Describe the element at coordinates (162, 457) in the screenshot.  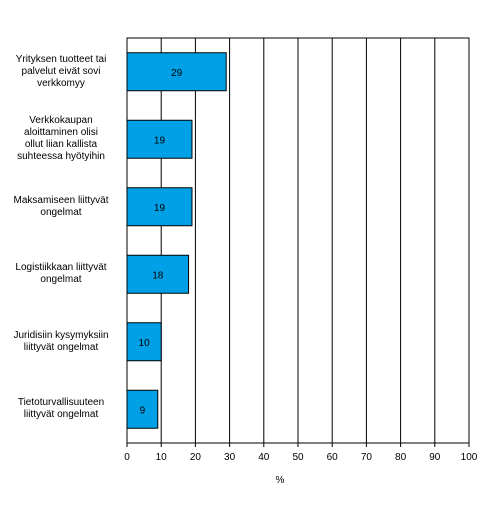
I see `x-tick-label: 10` at that location.